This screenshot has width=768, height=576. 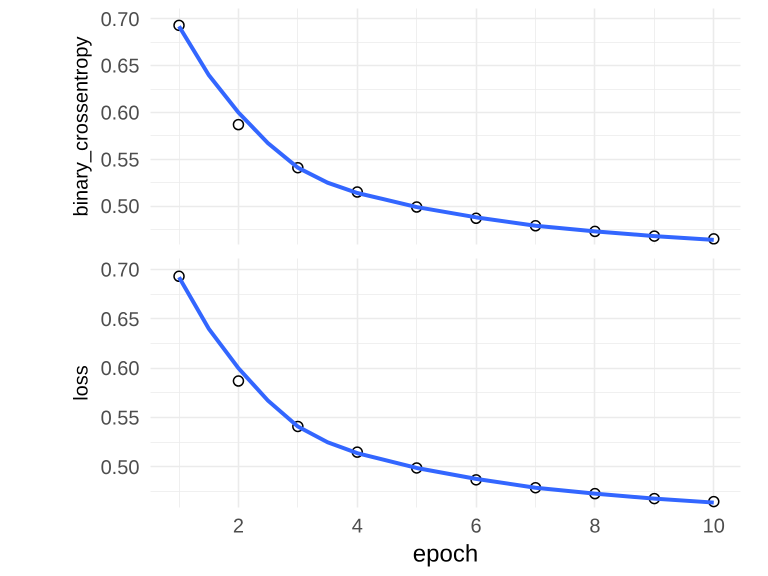 I want to click on y-axis-title: loss, so click(x=81, y=383).